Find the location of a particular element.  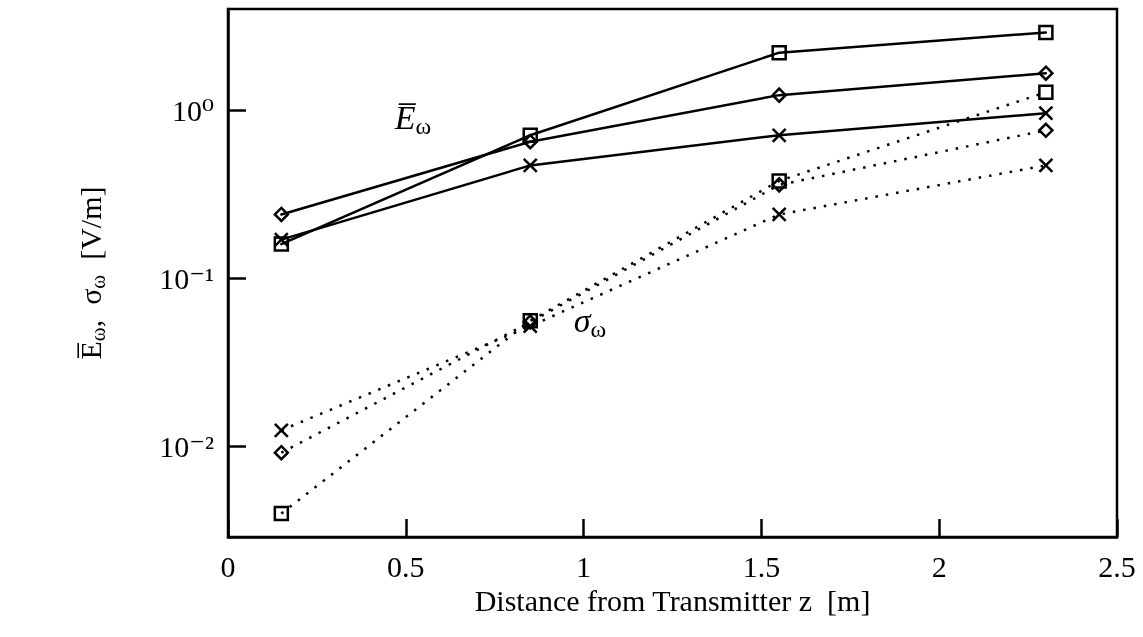

x-tick-label: 1.5 is located at coordinates (761, 566).